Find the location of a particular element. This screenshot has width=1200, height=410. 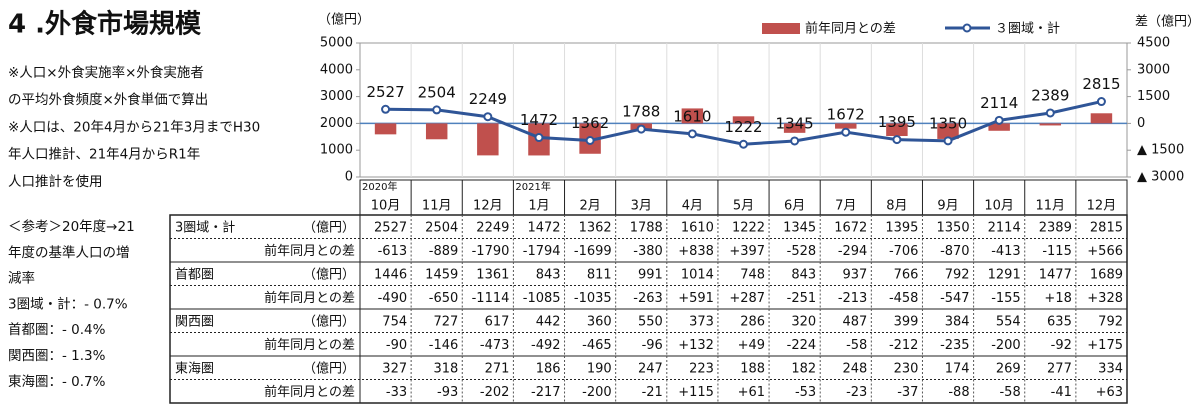

year-label: 2021年 is located at coordinates (532, 186).